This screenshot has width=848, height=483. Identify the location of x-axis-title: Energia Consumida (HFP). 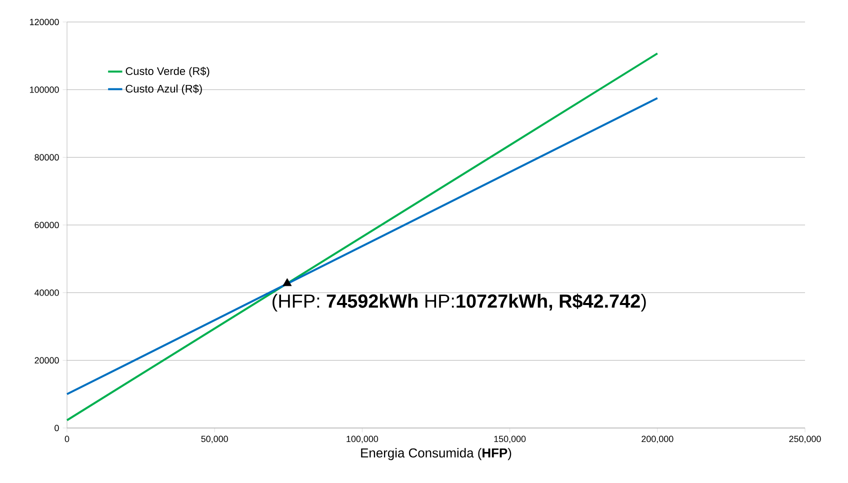
(436, 454).